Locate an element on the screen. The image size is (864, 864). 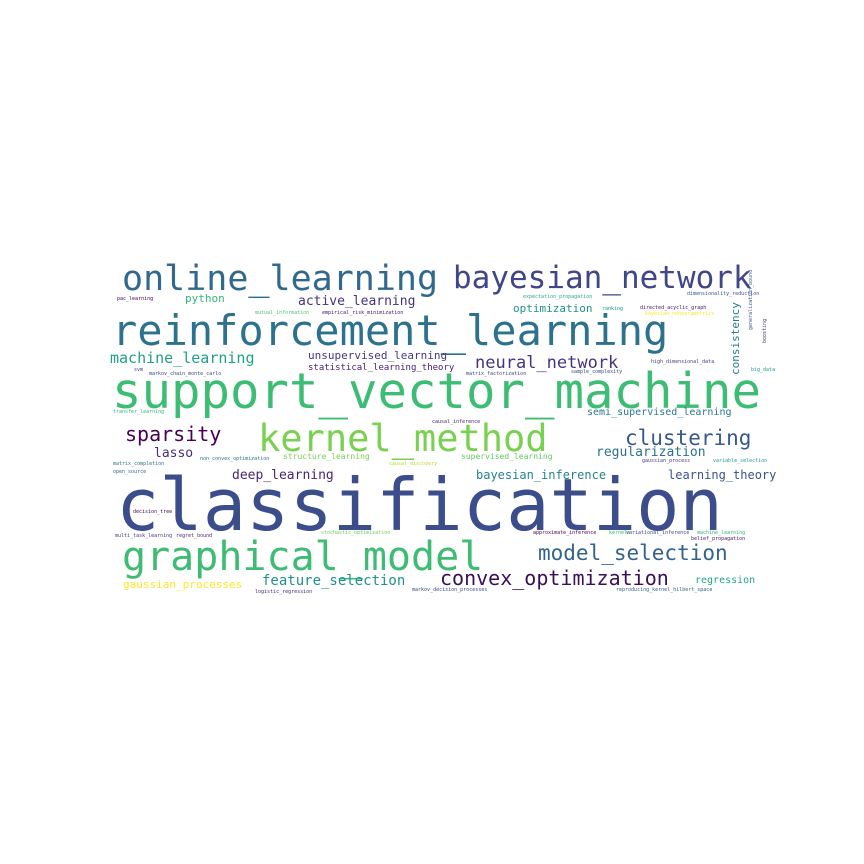
word-online-learning: online_learning is located at coordinates (280, 279).